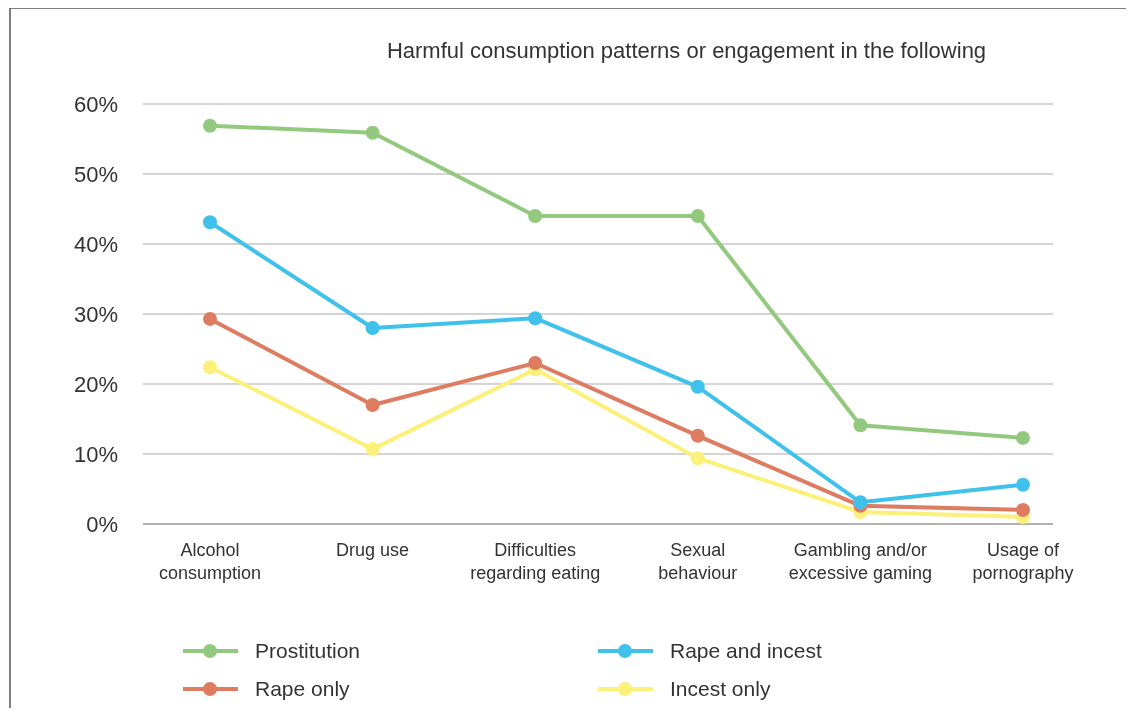  Describe the element at coordinates (860, 561) in the screenshot. I see `x-tick-label: Gambling and/or excessive gaming` at that location.